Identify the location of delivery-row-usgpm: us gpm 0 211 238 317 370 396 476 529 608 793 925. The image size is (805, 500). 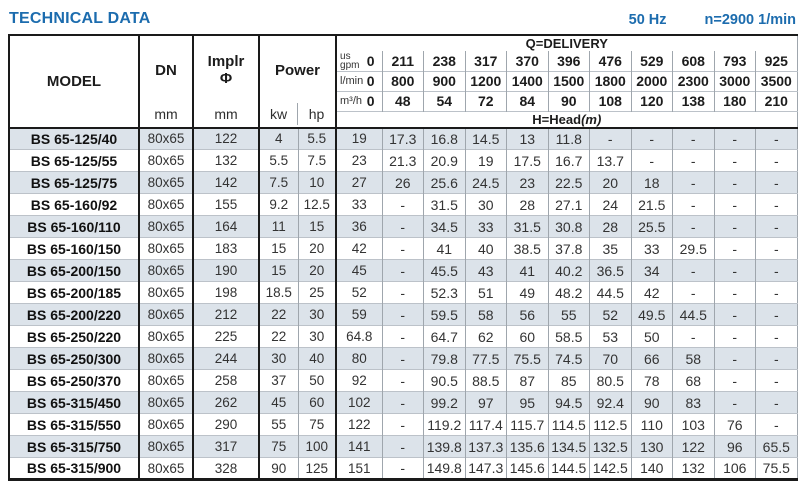
(403, 61).